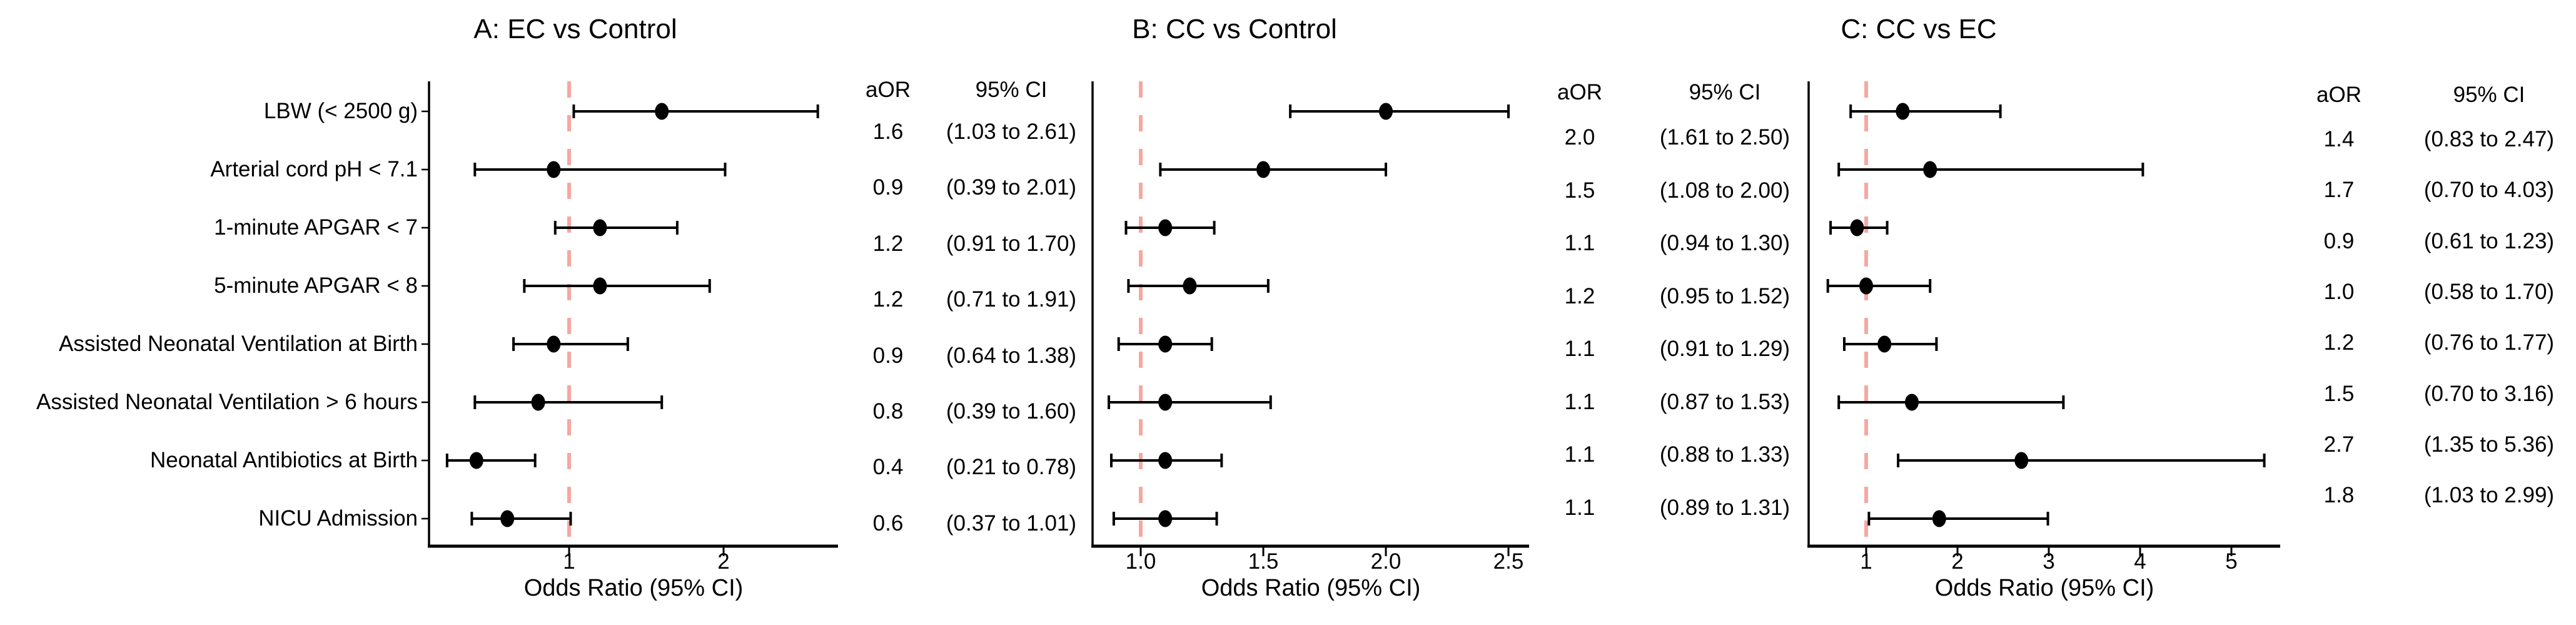  I want to click on x-tick-label-C-2: 2, so click(1958, 561).